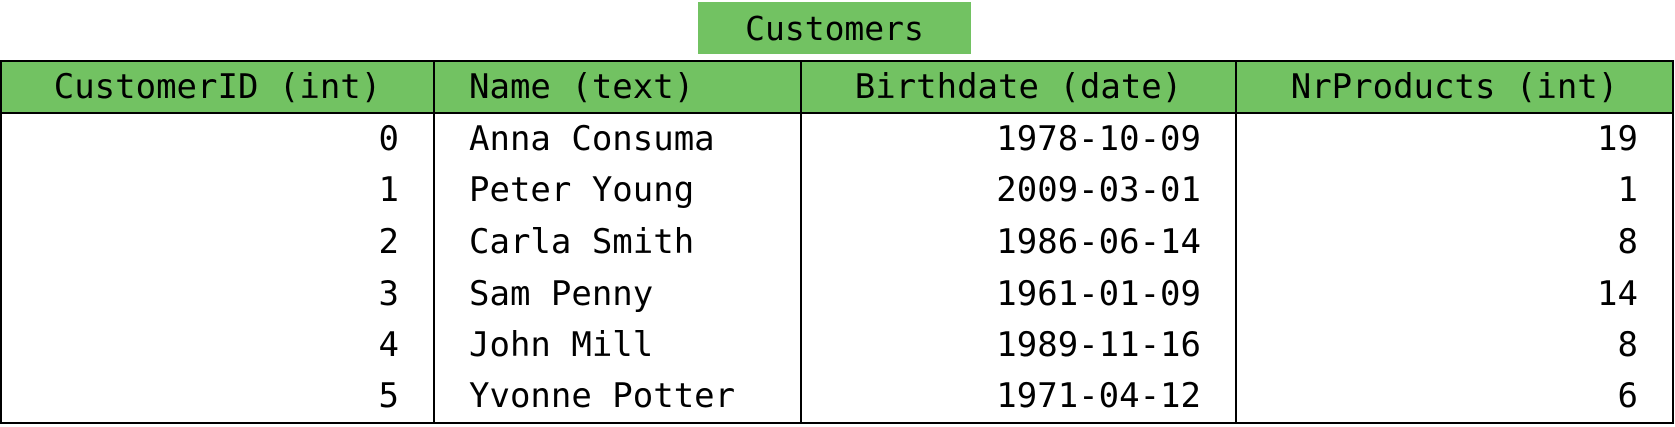 Image resolution: width=1675 pixels, height=427 pixels. Describe the element at coordinates (1454, 87) in the screenshot. I see `column-header-nrproducts: NrProducts (int)` at that location.